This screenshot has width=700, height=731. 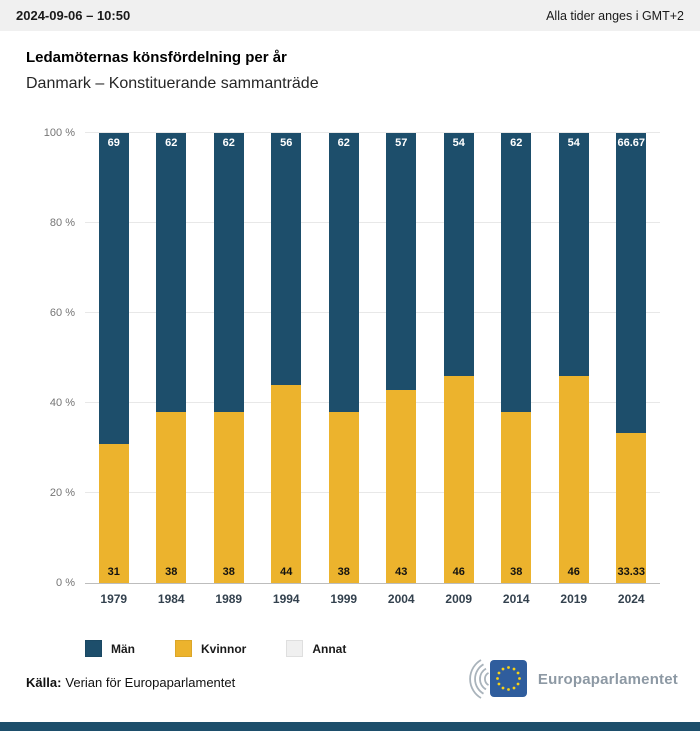 What do you see at coordinates (113, 288) in the screenshot?
I see `bar-segment-man: 69` at bounding box center [113, 288].